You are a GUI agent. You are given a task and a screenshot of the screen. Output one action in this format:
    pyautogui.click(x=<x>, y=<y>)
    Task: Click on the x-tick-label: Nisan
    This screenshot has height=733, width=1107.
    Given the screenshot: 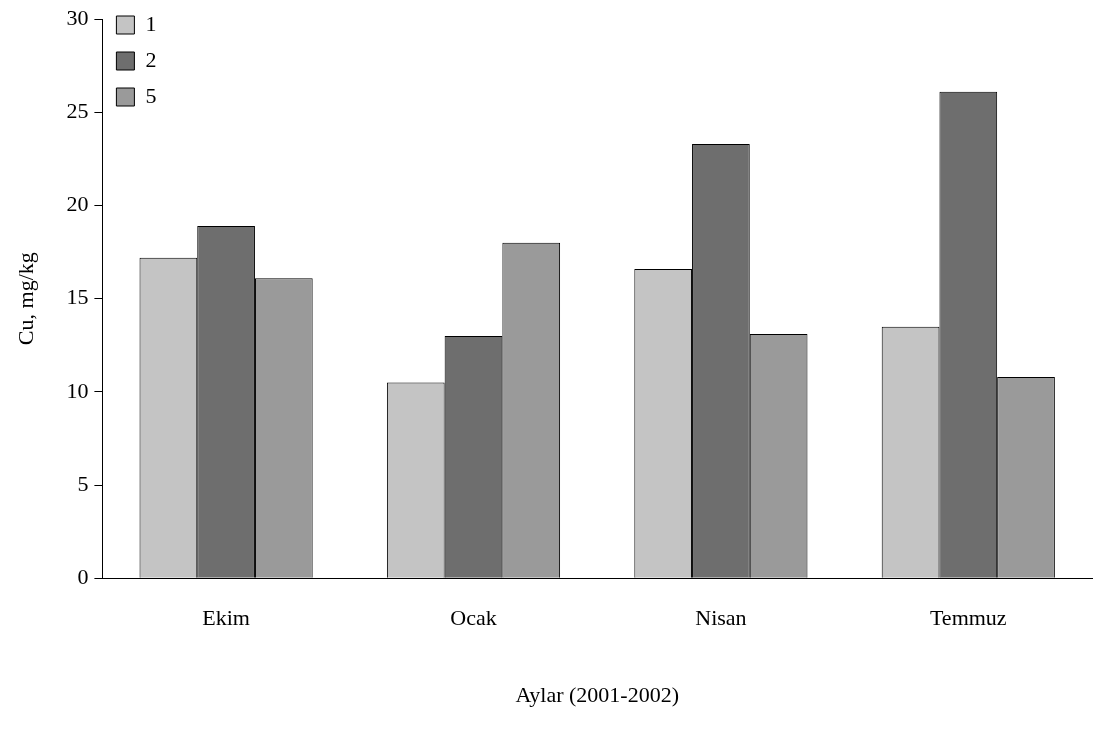 What is the action you would take?
    pyautogui.click(x=721, y=618)
    